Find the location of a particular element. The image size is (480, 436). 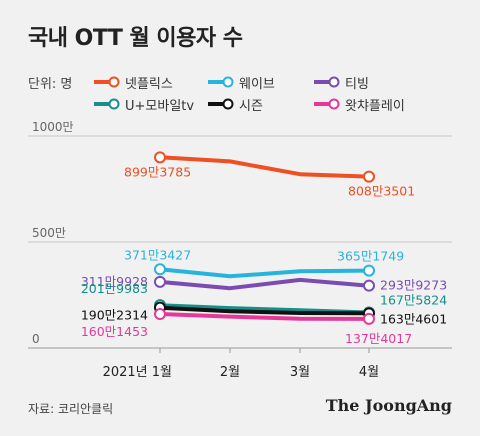

end-value-label: 365만1749 is located at coordinates (370, 256).